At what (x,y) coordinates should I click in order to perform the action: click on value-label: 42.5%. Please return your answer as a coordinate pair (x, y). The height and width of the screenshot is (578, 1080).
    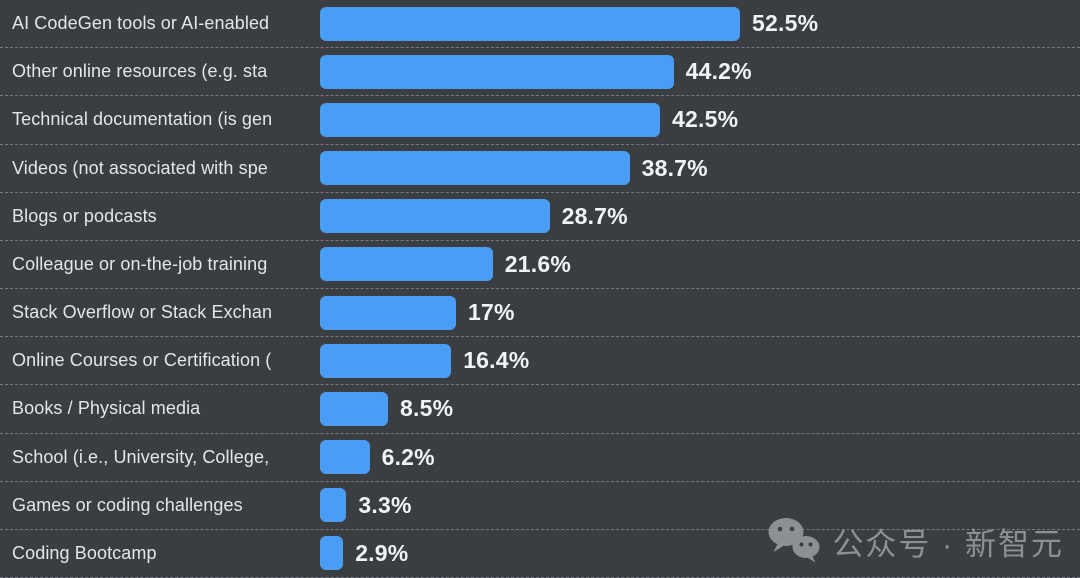
    Looking at the image, I should click on (705, 119).